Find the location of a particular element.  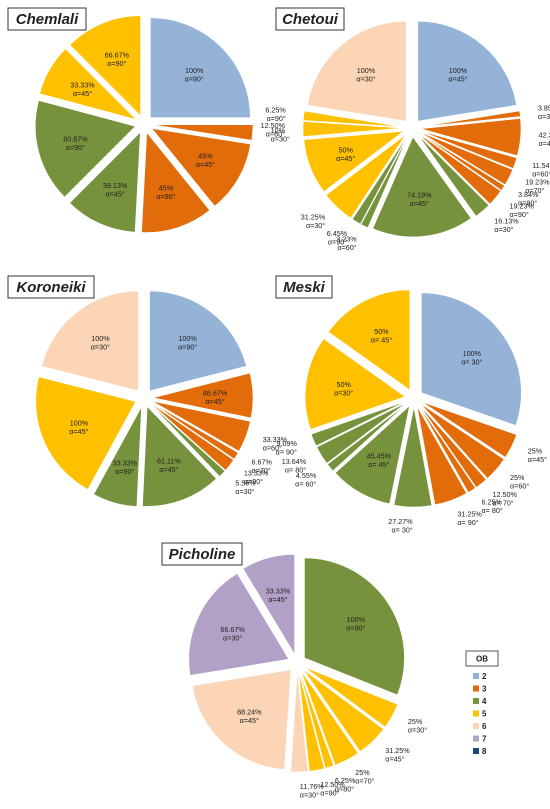

slice-label: 33.33% α=45° is located at coordinates (82, 90).